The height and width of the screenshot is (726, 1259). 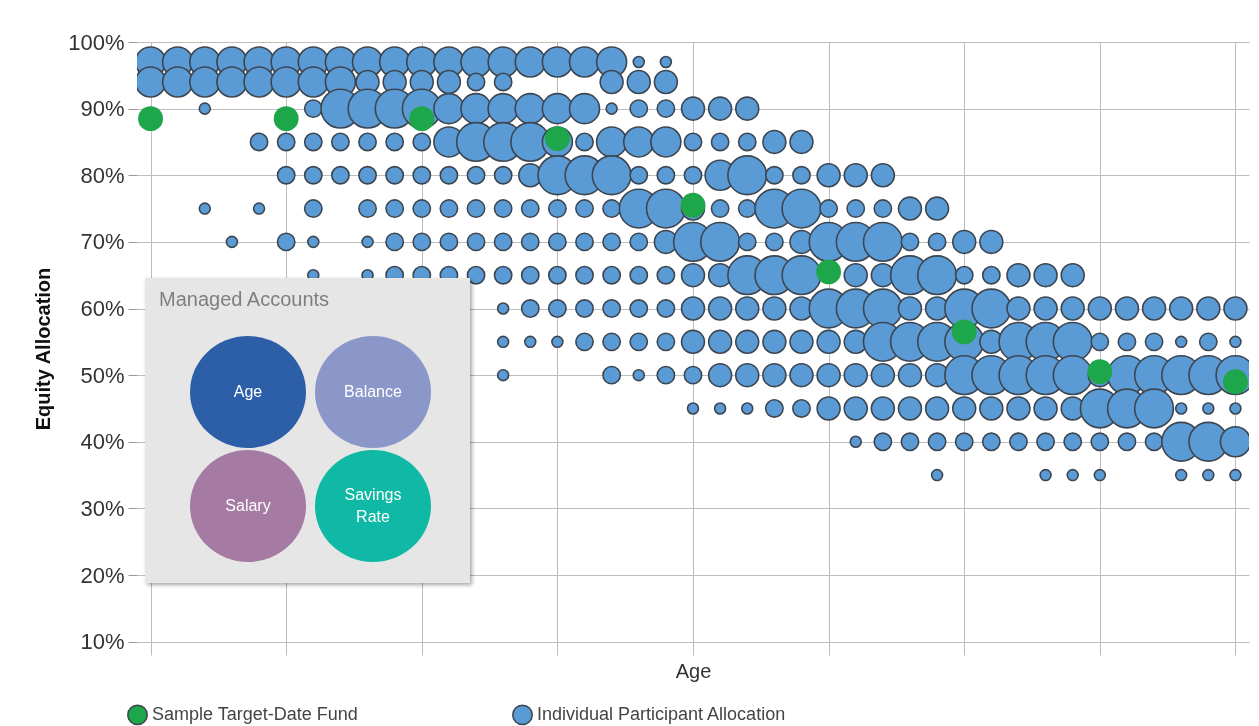 I want to click on y-tick-label: 70%, so click(x=102, y=242).